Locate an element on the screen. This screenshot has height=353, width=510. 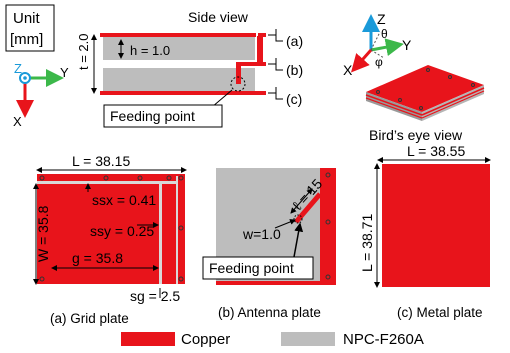
unit-box: Unit [mm] is located at coordinates (30, 28).